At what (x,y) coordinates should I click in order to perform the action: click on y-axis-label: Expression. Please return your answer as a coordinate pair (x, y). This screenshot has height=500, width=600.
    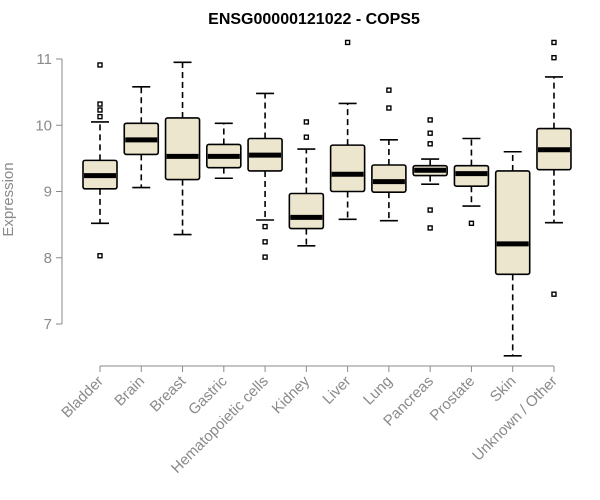
    Looking at the image, I should click on (8, 199).